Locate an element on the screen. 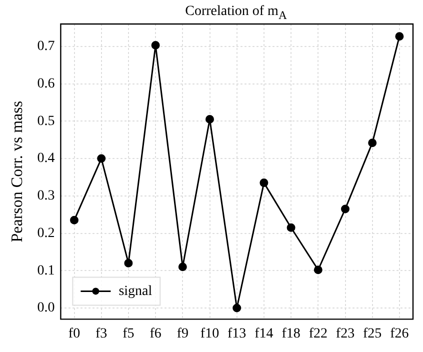  y-tick-label: 0.5 is located at coordinates (46, 121).